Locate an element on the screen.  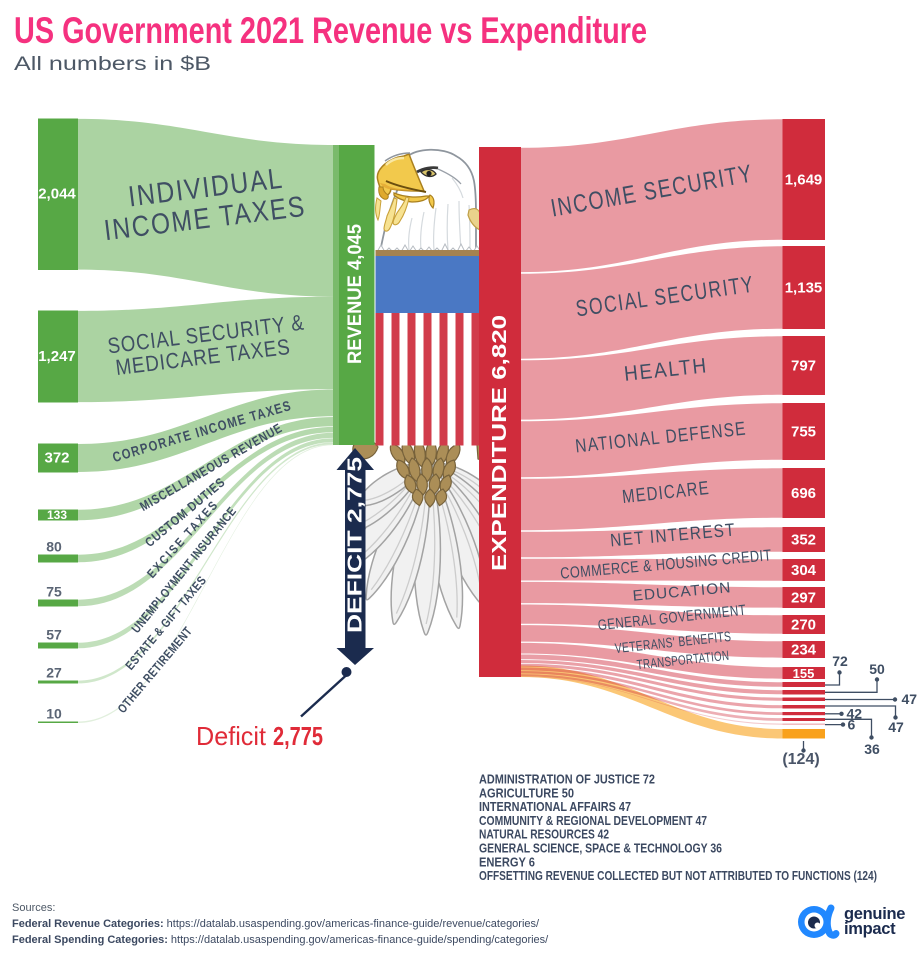
svg-text: genuine is located at coordinates (874, 914).